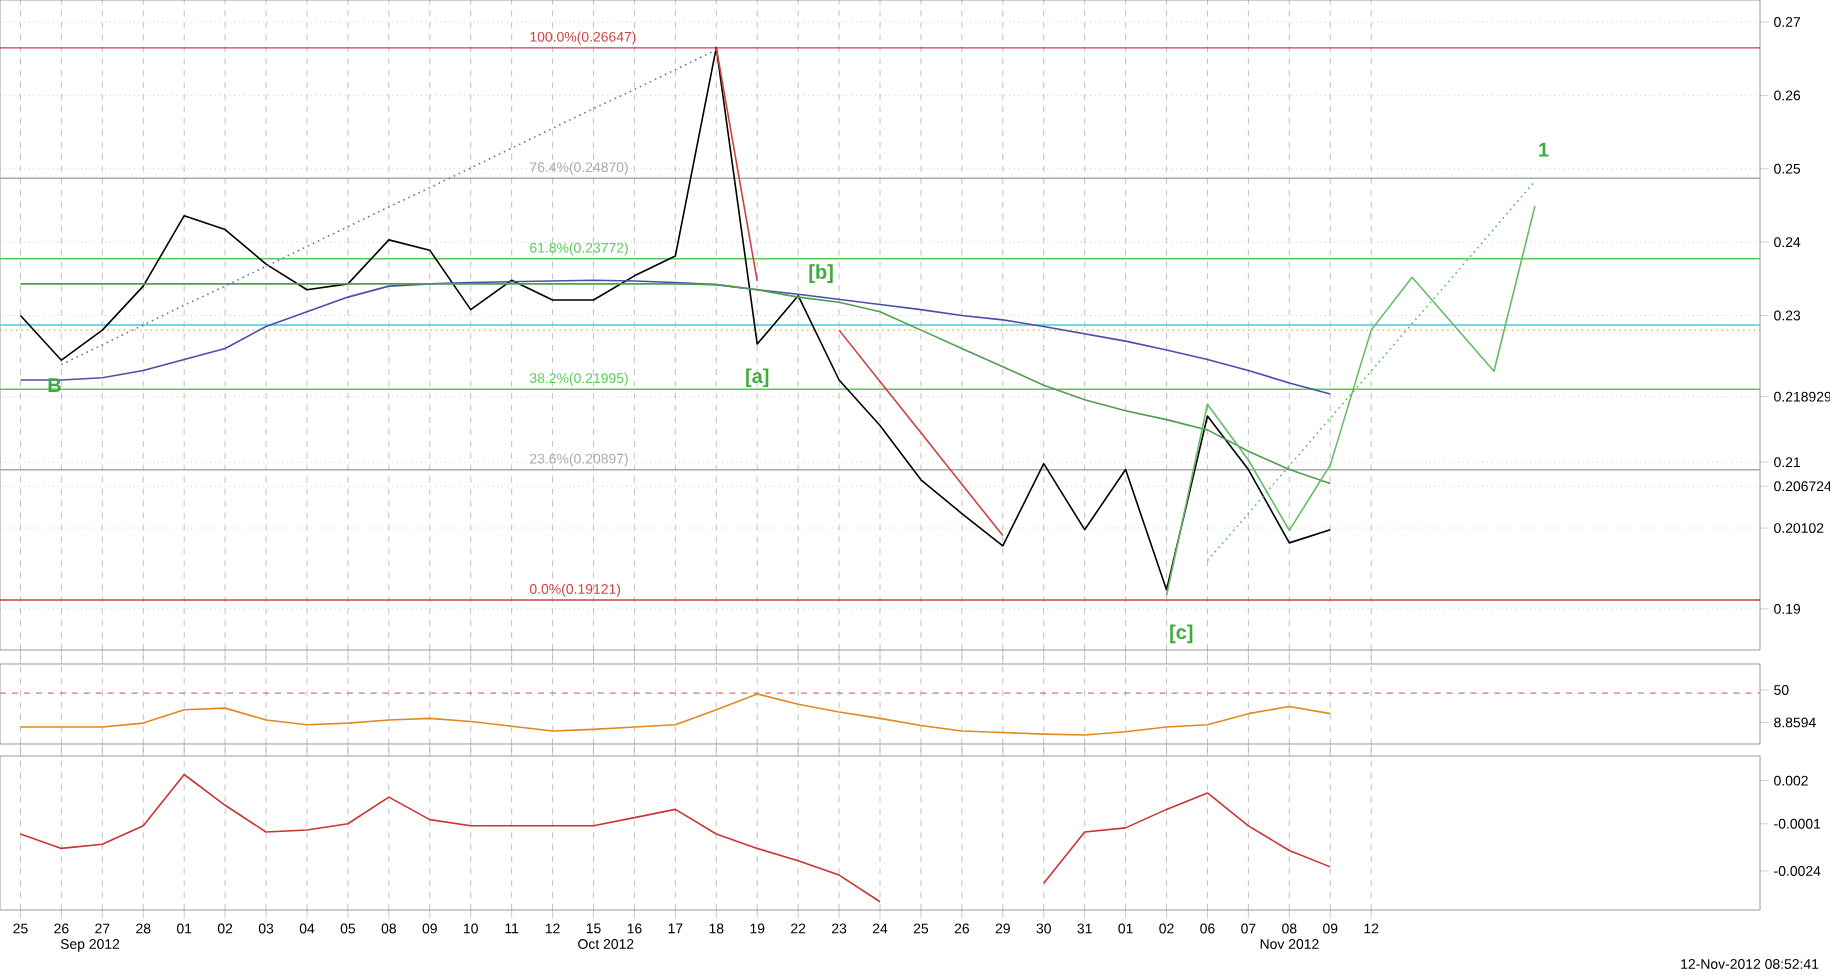  What do you see at coordinates (54, 385) in the screenshot?
I see `annotation: B` at bounding box center [54, 385].